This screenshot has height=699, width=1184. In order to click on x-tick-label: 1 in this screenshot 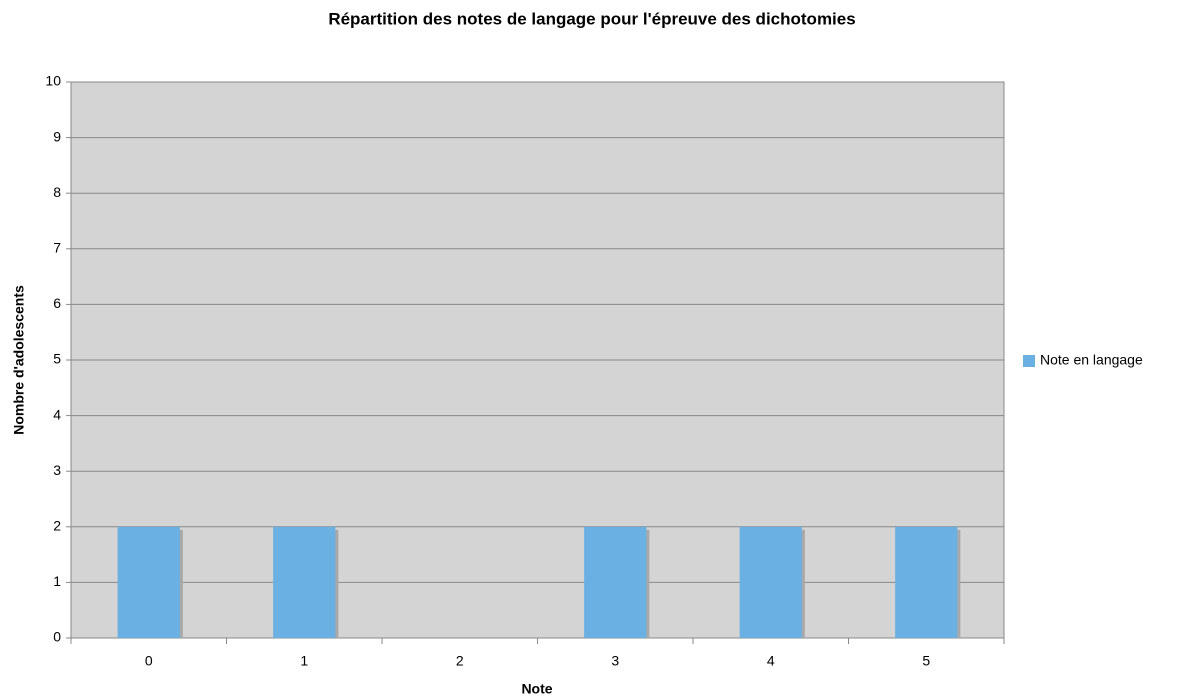, I will do `click(304, 661)`.